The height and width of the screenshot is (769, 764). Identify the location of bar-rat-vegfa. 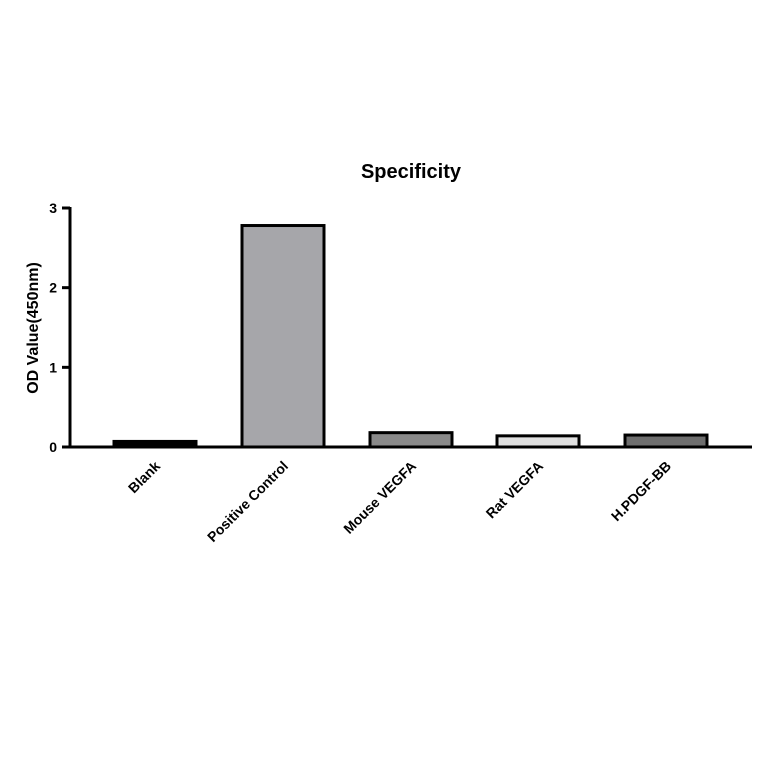
(538, 441).